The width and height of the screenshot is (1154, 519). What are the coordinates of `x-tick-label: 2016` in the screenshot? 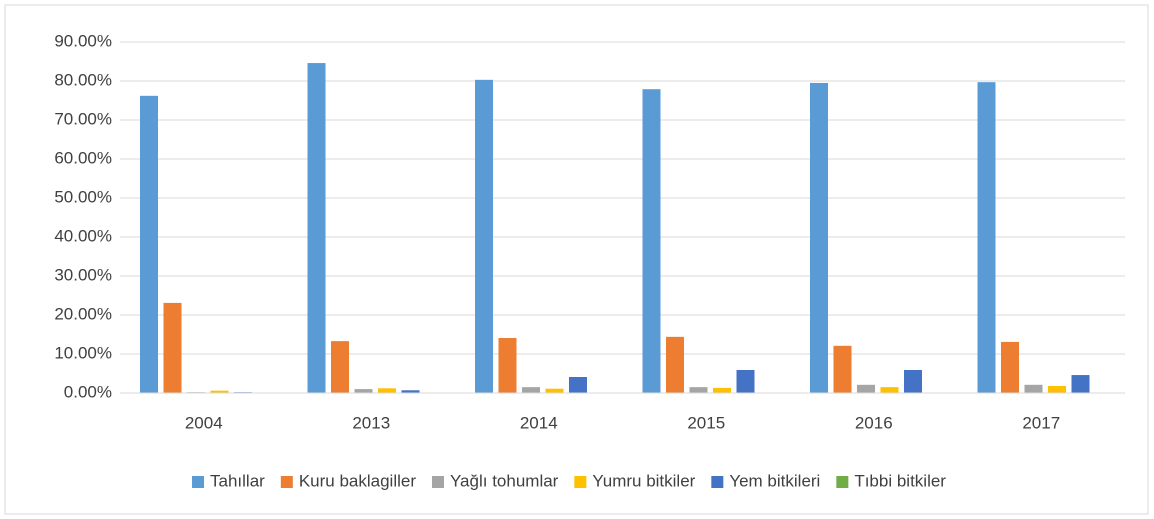 It's located at (874, 422).